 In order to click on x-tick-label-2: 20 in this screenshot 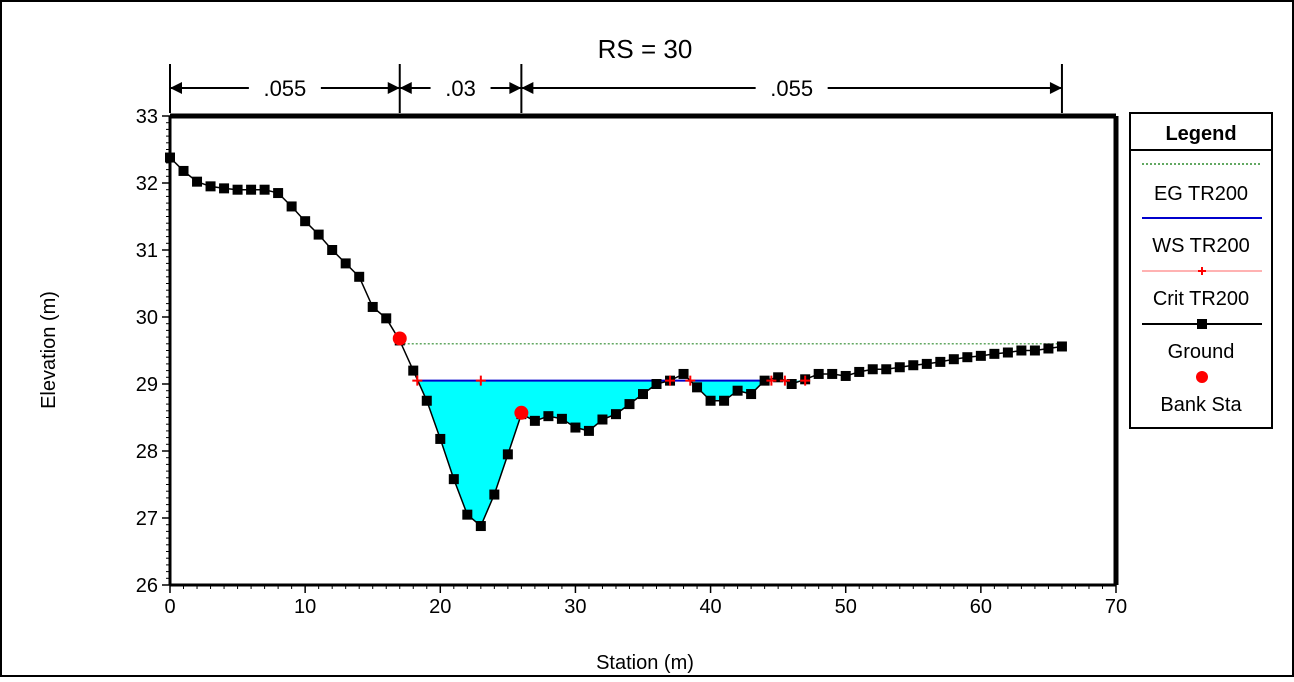, I will do `click(440, 607)`.